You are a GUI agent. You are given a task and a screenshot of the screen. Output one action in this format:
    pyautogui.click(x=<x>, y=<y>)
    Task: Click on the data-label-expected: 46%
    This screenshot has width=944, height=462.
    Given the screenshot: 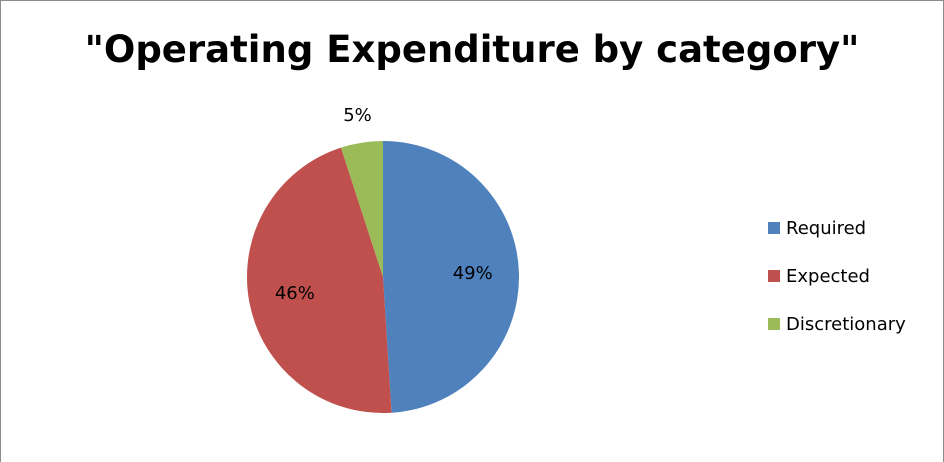 What is the action you would take?
    pyautogui.click(x=295, y=293)
    